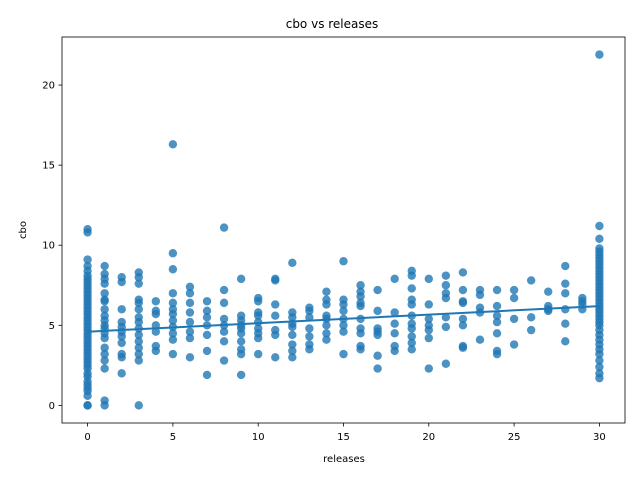  I want to click on y-axis-label: cbo, so click(23, 230).